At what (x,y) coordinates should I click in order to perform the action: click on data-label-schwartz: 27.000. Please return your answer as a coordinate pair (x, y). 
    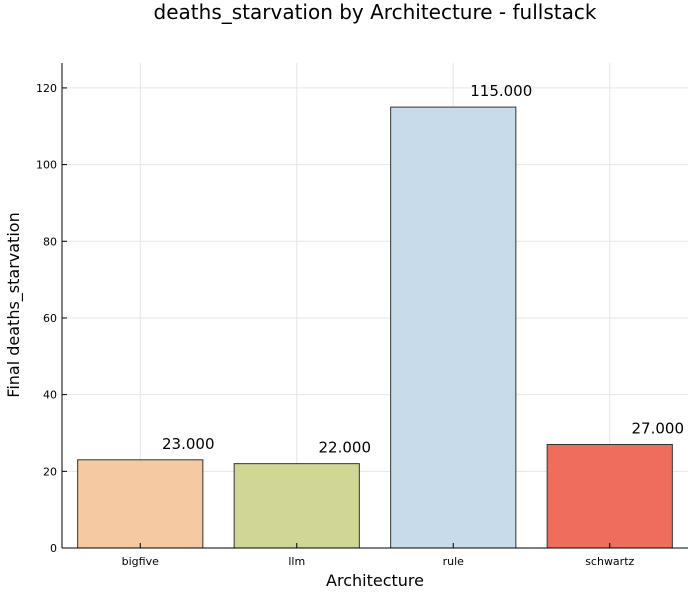
    Looking at the image, I should click on (658, 428).